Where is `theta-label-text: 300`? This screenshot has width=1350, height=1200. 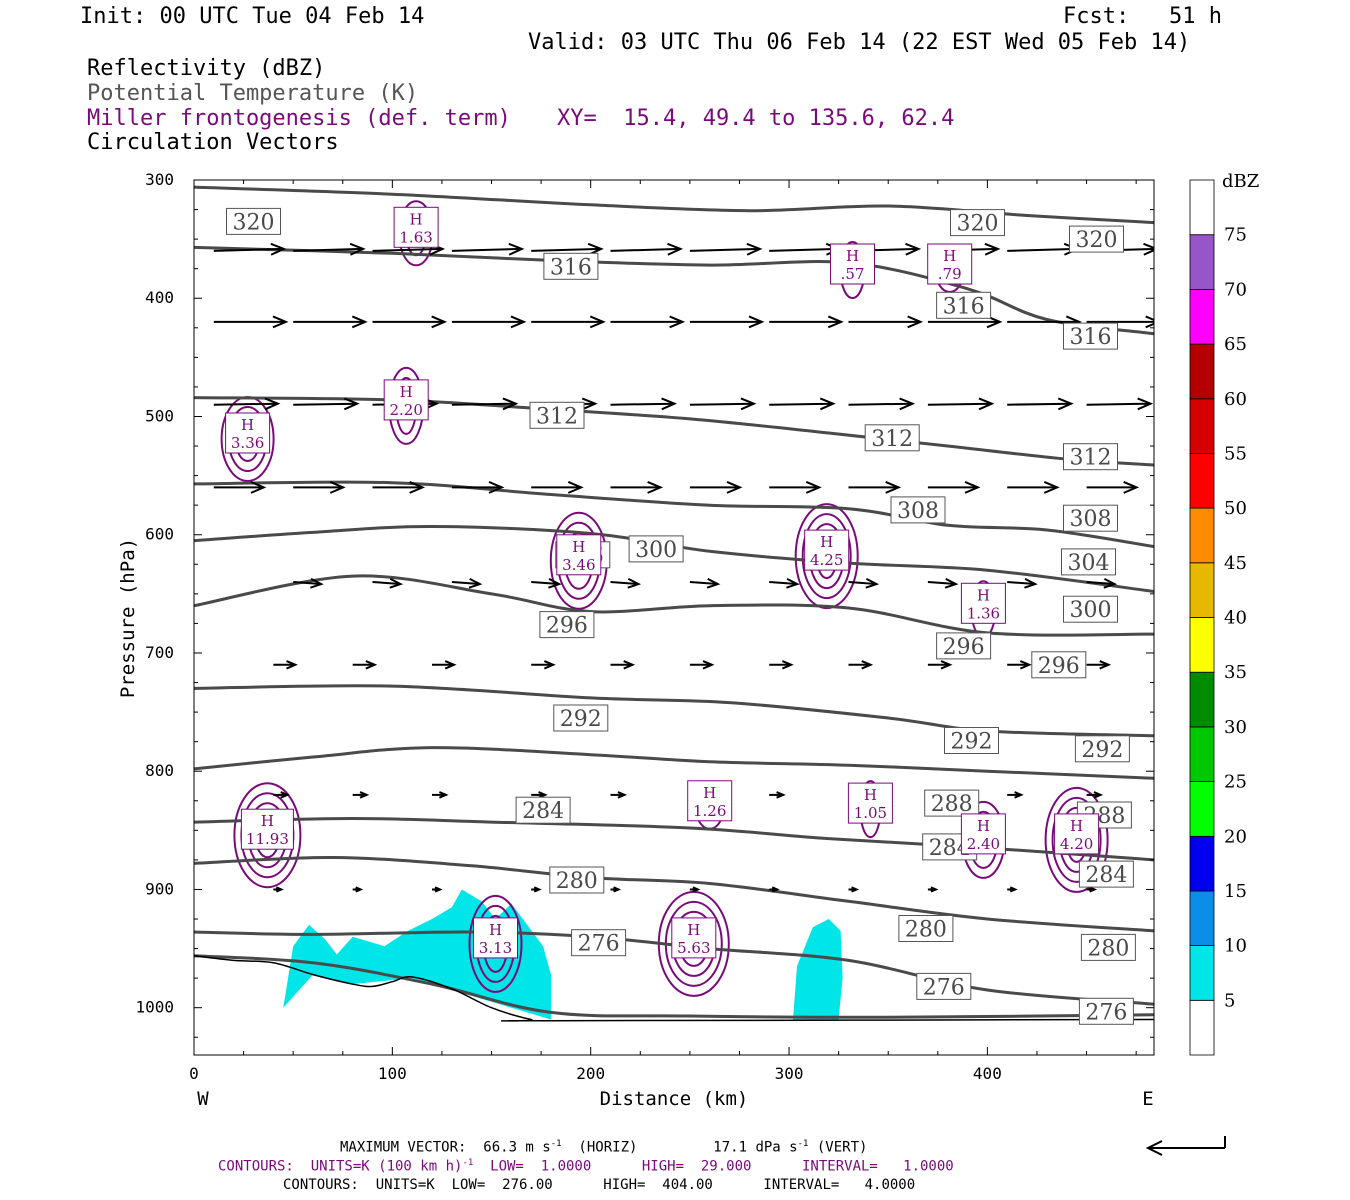
theta-label-text: 300 is located at coordinates (1091, 610).